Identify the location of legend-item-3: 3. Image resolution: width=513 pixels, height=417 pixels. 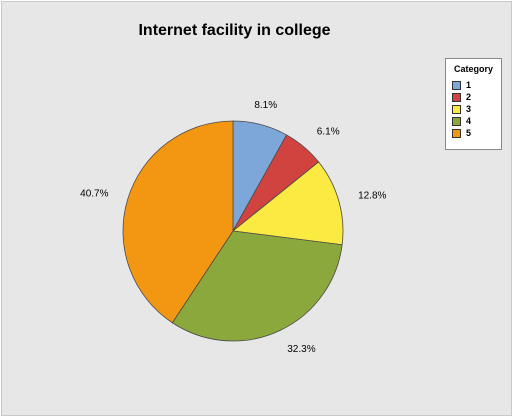
(461, 109).